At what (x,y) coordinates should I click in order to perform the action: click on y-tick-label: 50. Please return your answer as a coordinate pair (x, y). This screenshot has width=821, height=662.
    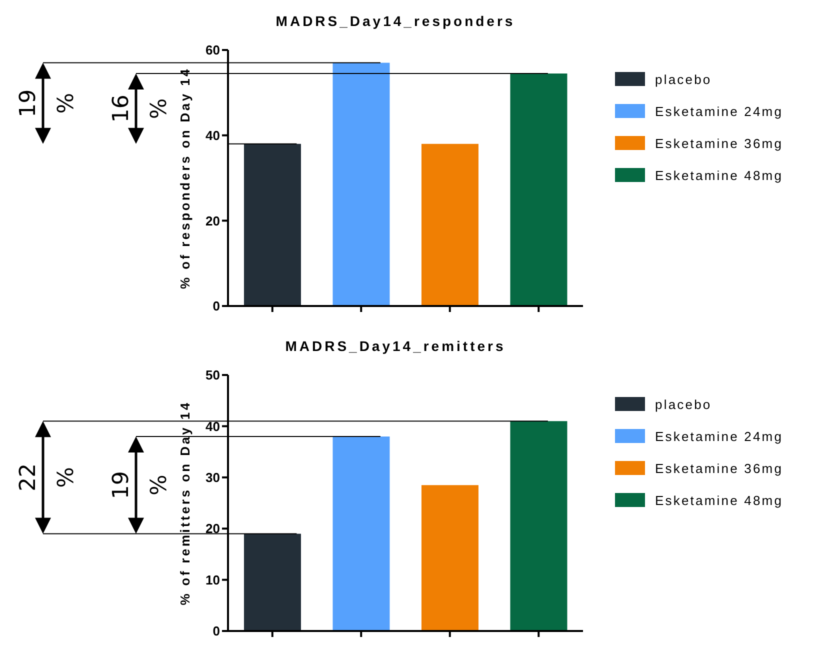
    Looking at the image, I should click on (213, 375).